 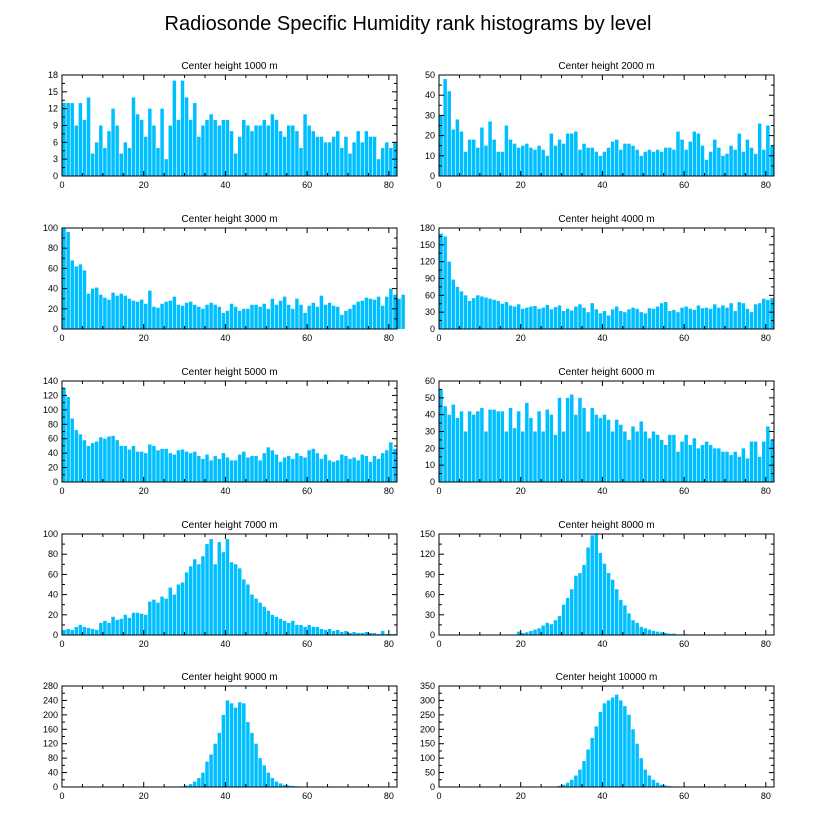 What do you see at coordinates (600, 125) in the screenshot?
I see `chart-panel: Center height 2000 m 0 20 40 60 80 0 10 20 30 40 50` at bounding box center [600, 125].